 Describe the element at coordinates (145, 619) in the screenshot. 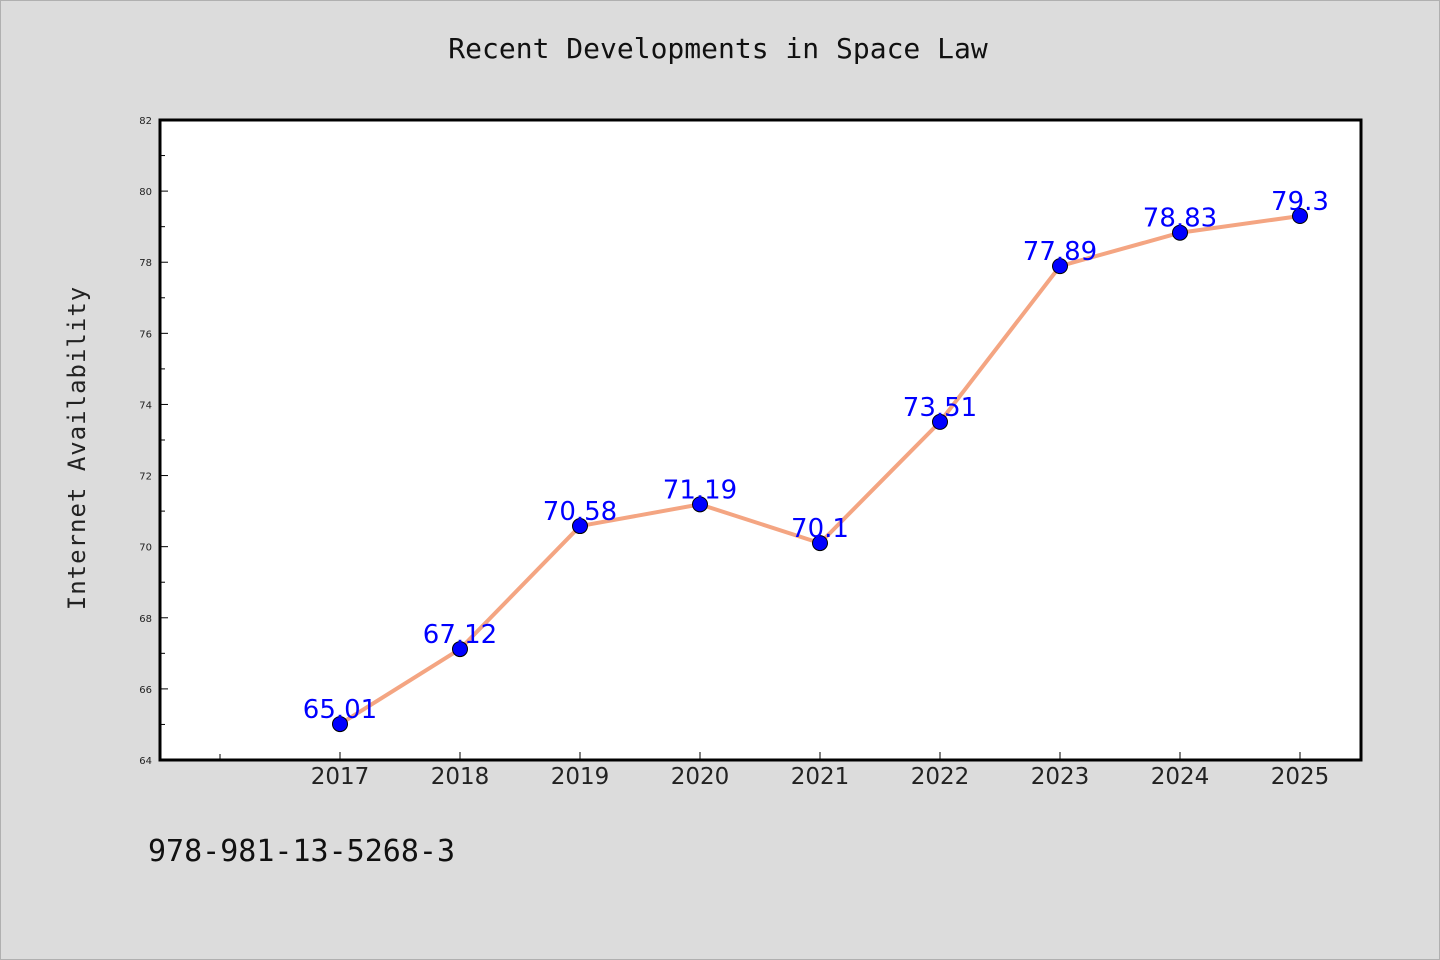

I see `y-tick-label-2: 68` at that location.